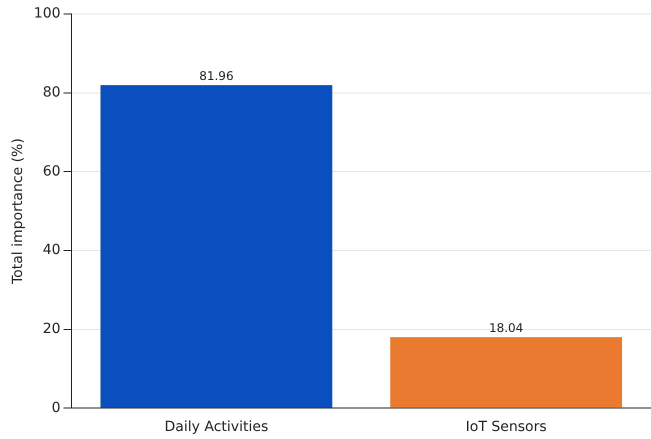  What do you see at coordinates (506, 427) in the screenshot?
I see `x-tick-label: IoT Sensors` at bounding box center [506, 427].